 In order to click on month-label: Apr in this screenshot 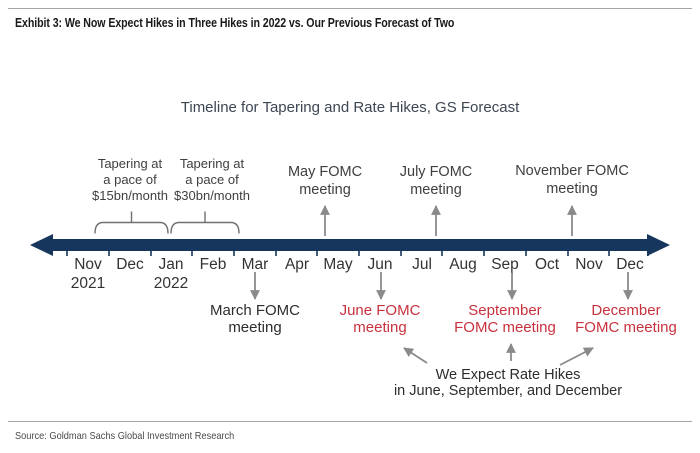, I will do `click(297, 264)`.